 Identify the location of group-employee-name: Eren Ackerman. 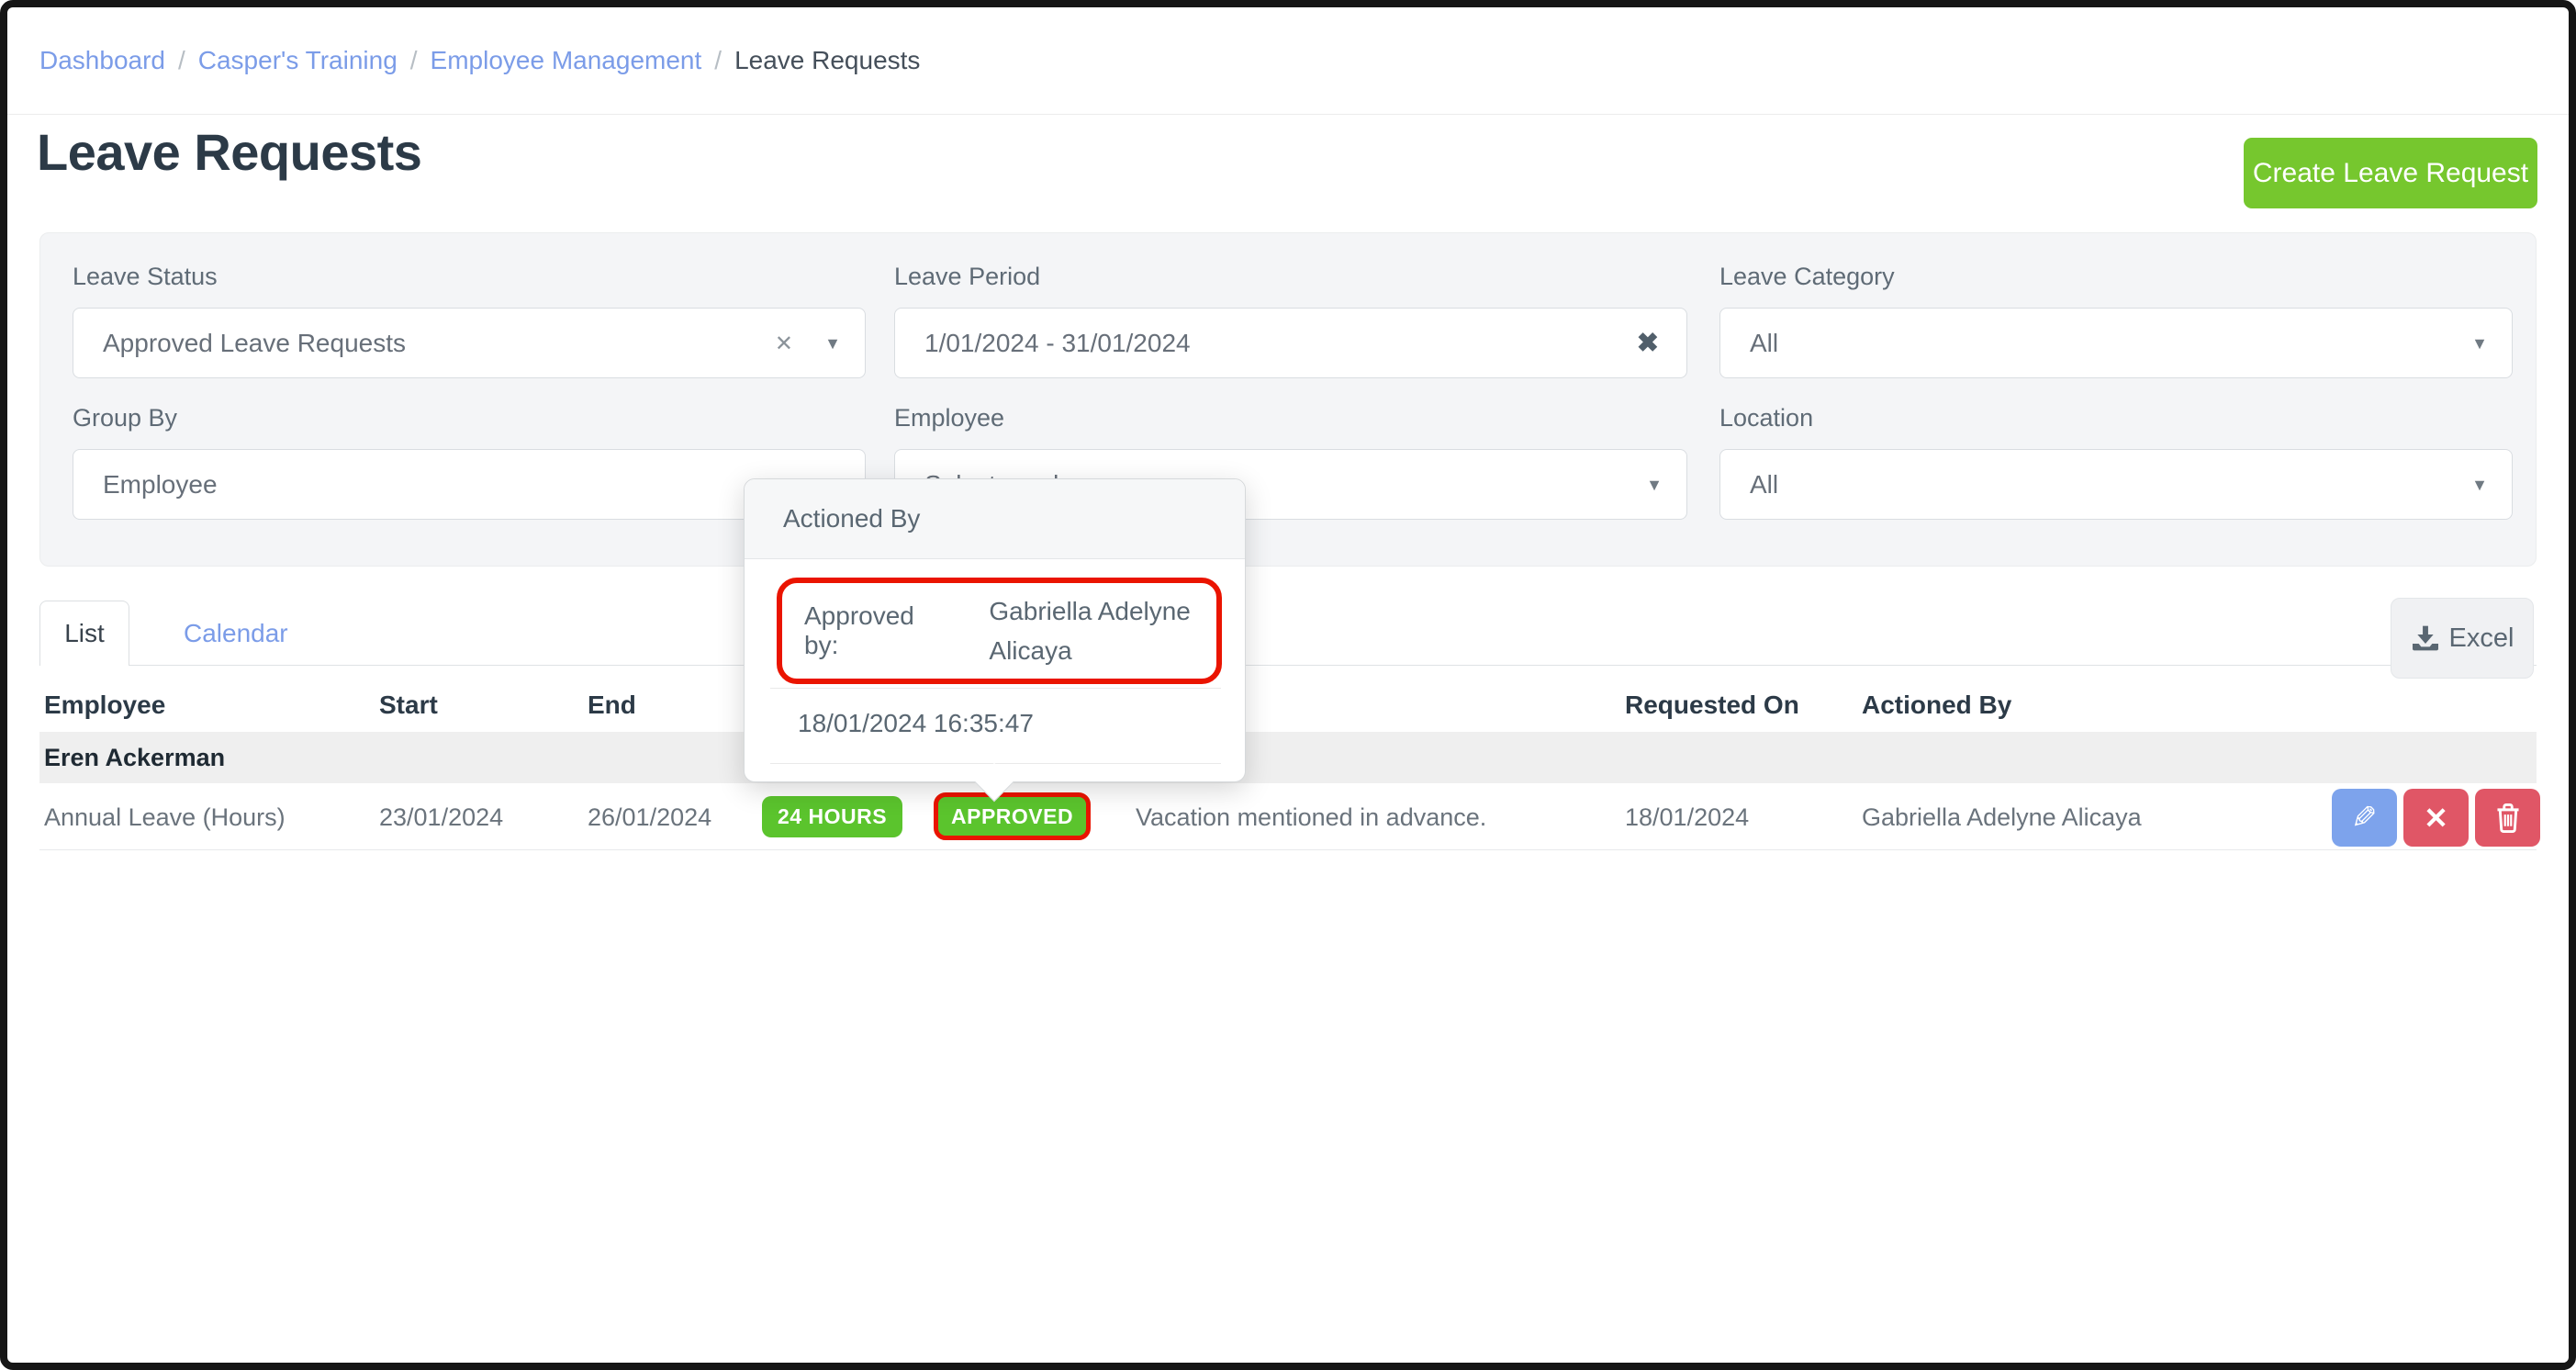
(135, 757).